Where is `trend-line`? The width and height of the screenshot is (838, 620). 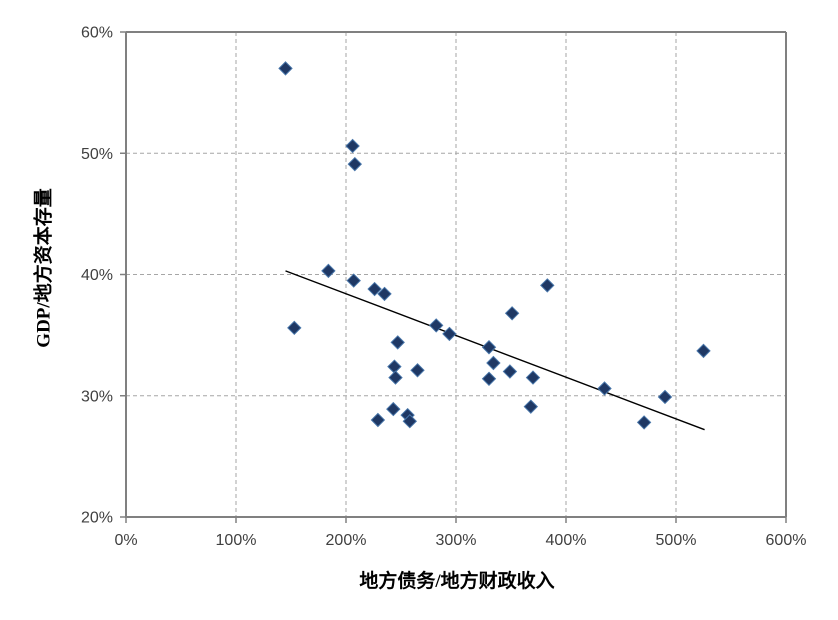
trend-line is located at coordinates (495, 350).